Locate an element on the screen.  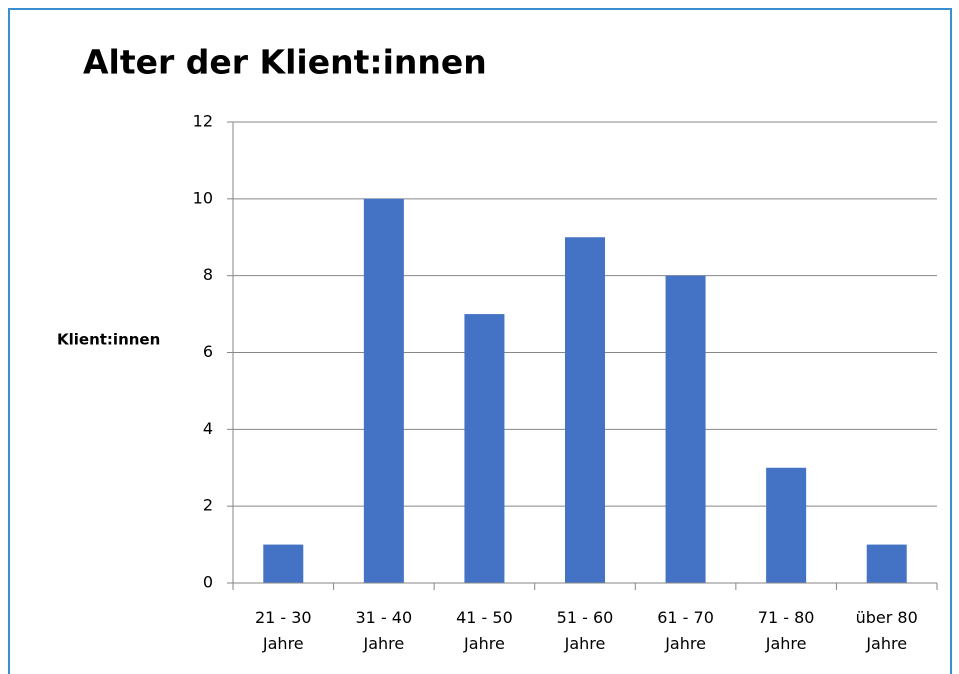
y-tick-label: 10 is located at coordinates (203, 197).